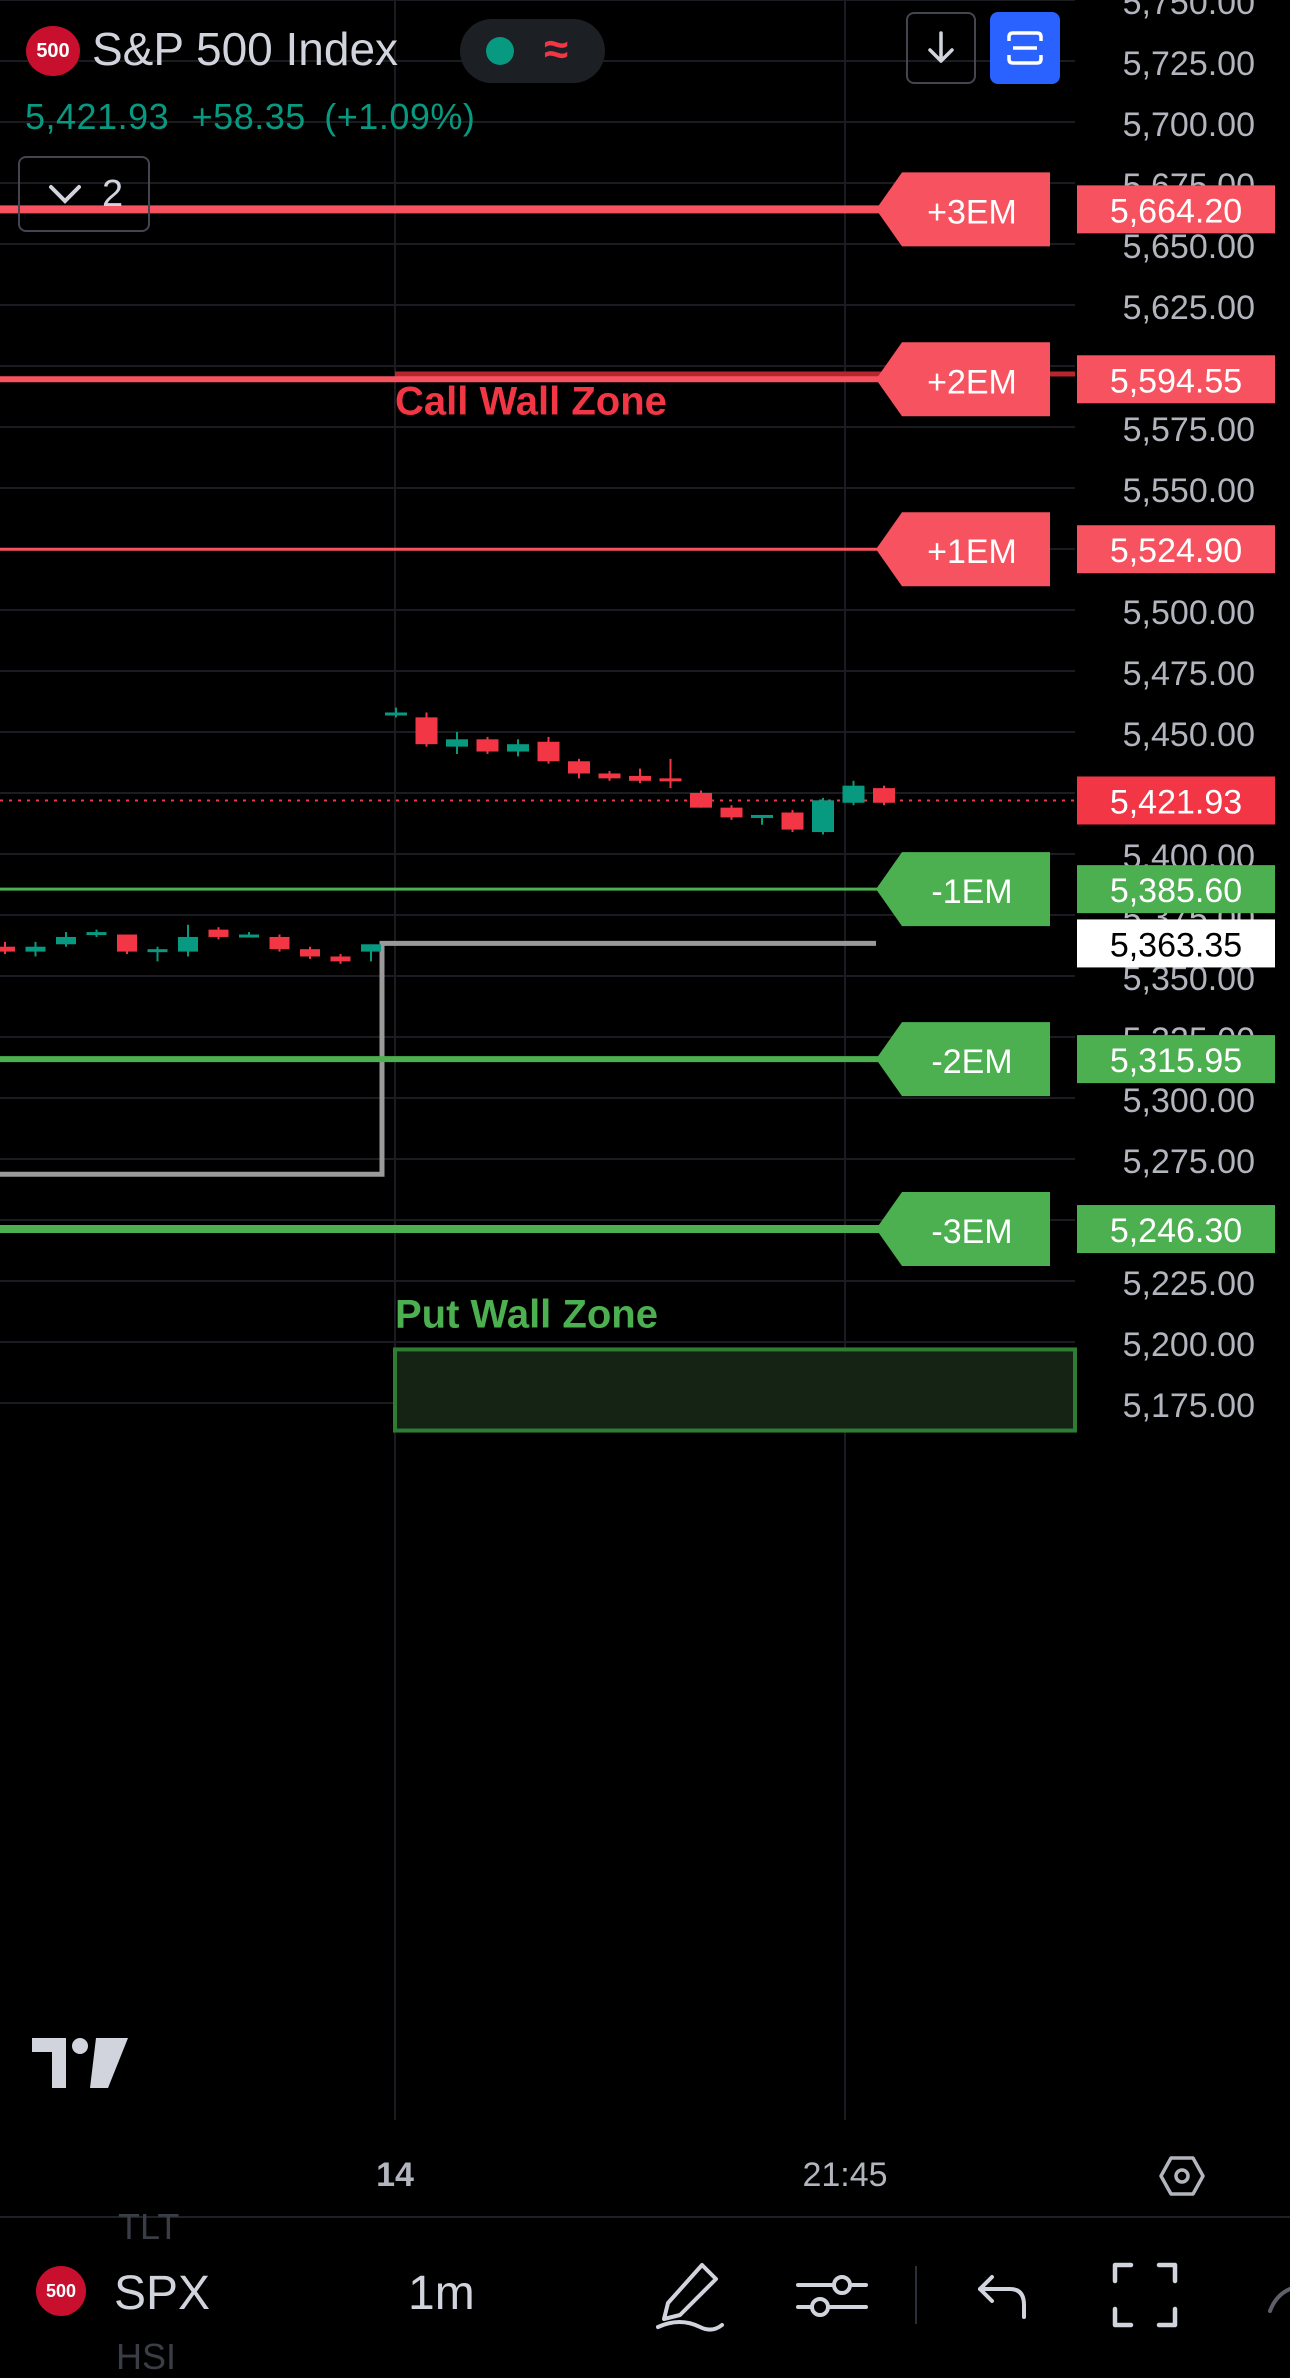 The width and height of the screenshot is (1290, 2378). I want to click on previous-close-box, so click(1176, 943).